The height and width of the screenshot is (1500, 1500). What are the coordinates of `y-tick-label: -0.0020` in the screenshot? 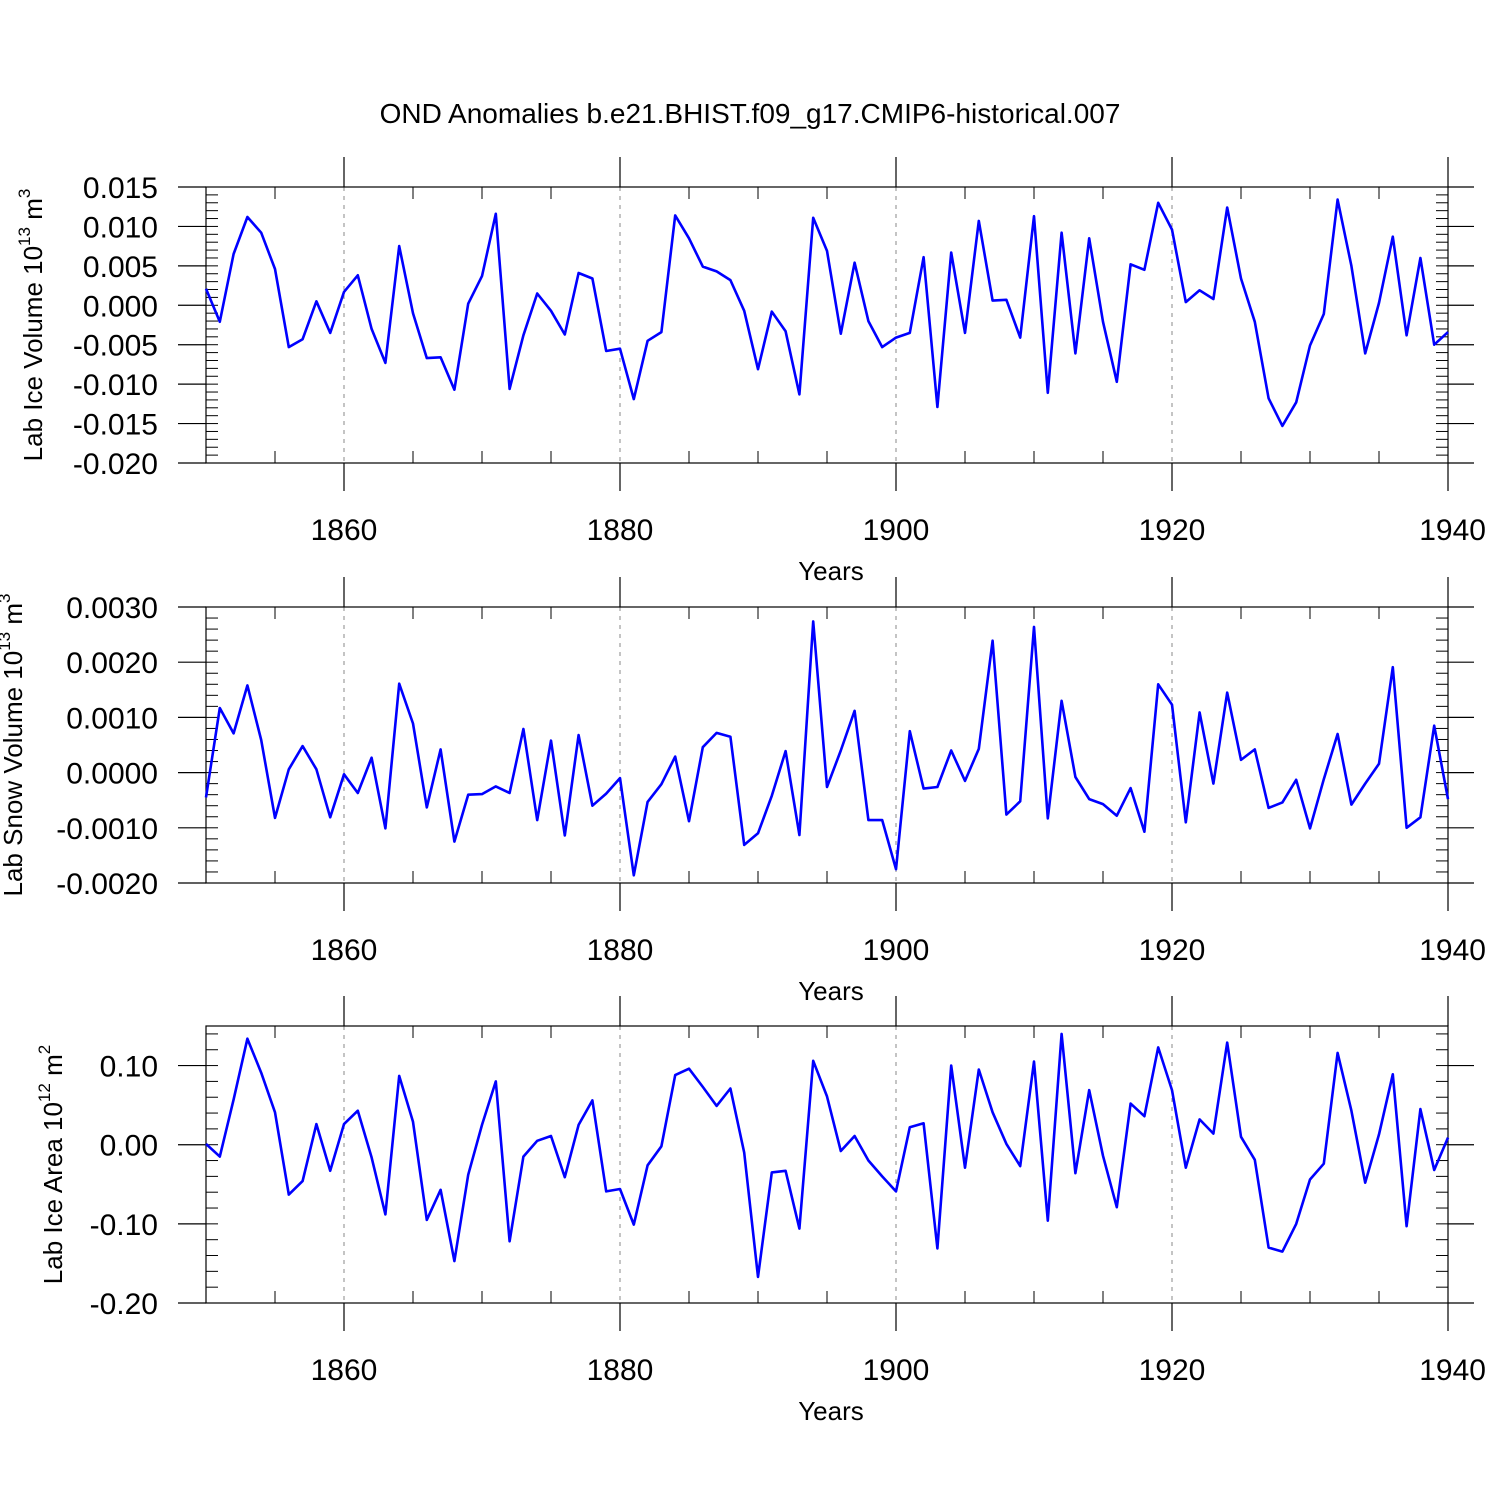 It's located at (107, 884).